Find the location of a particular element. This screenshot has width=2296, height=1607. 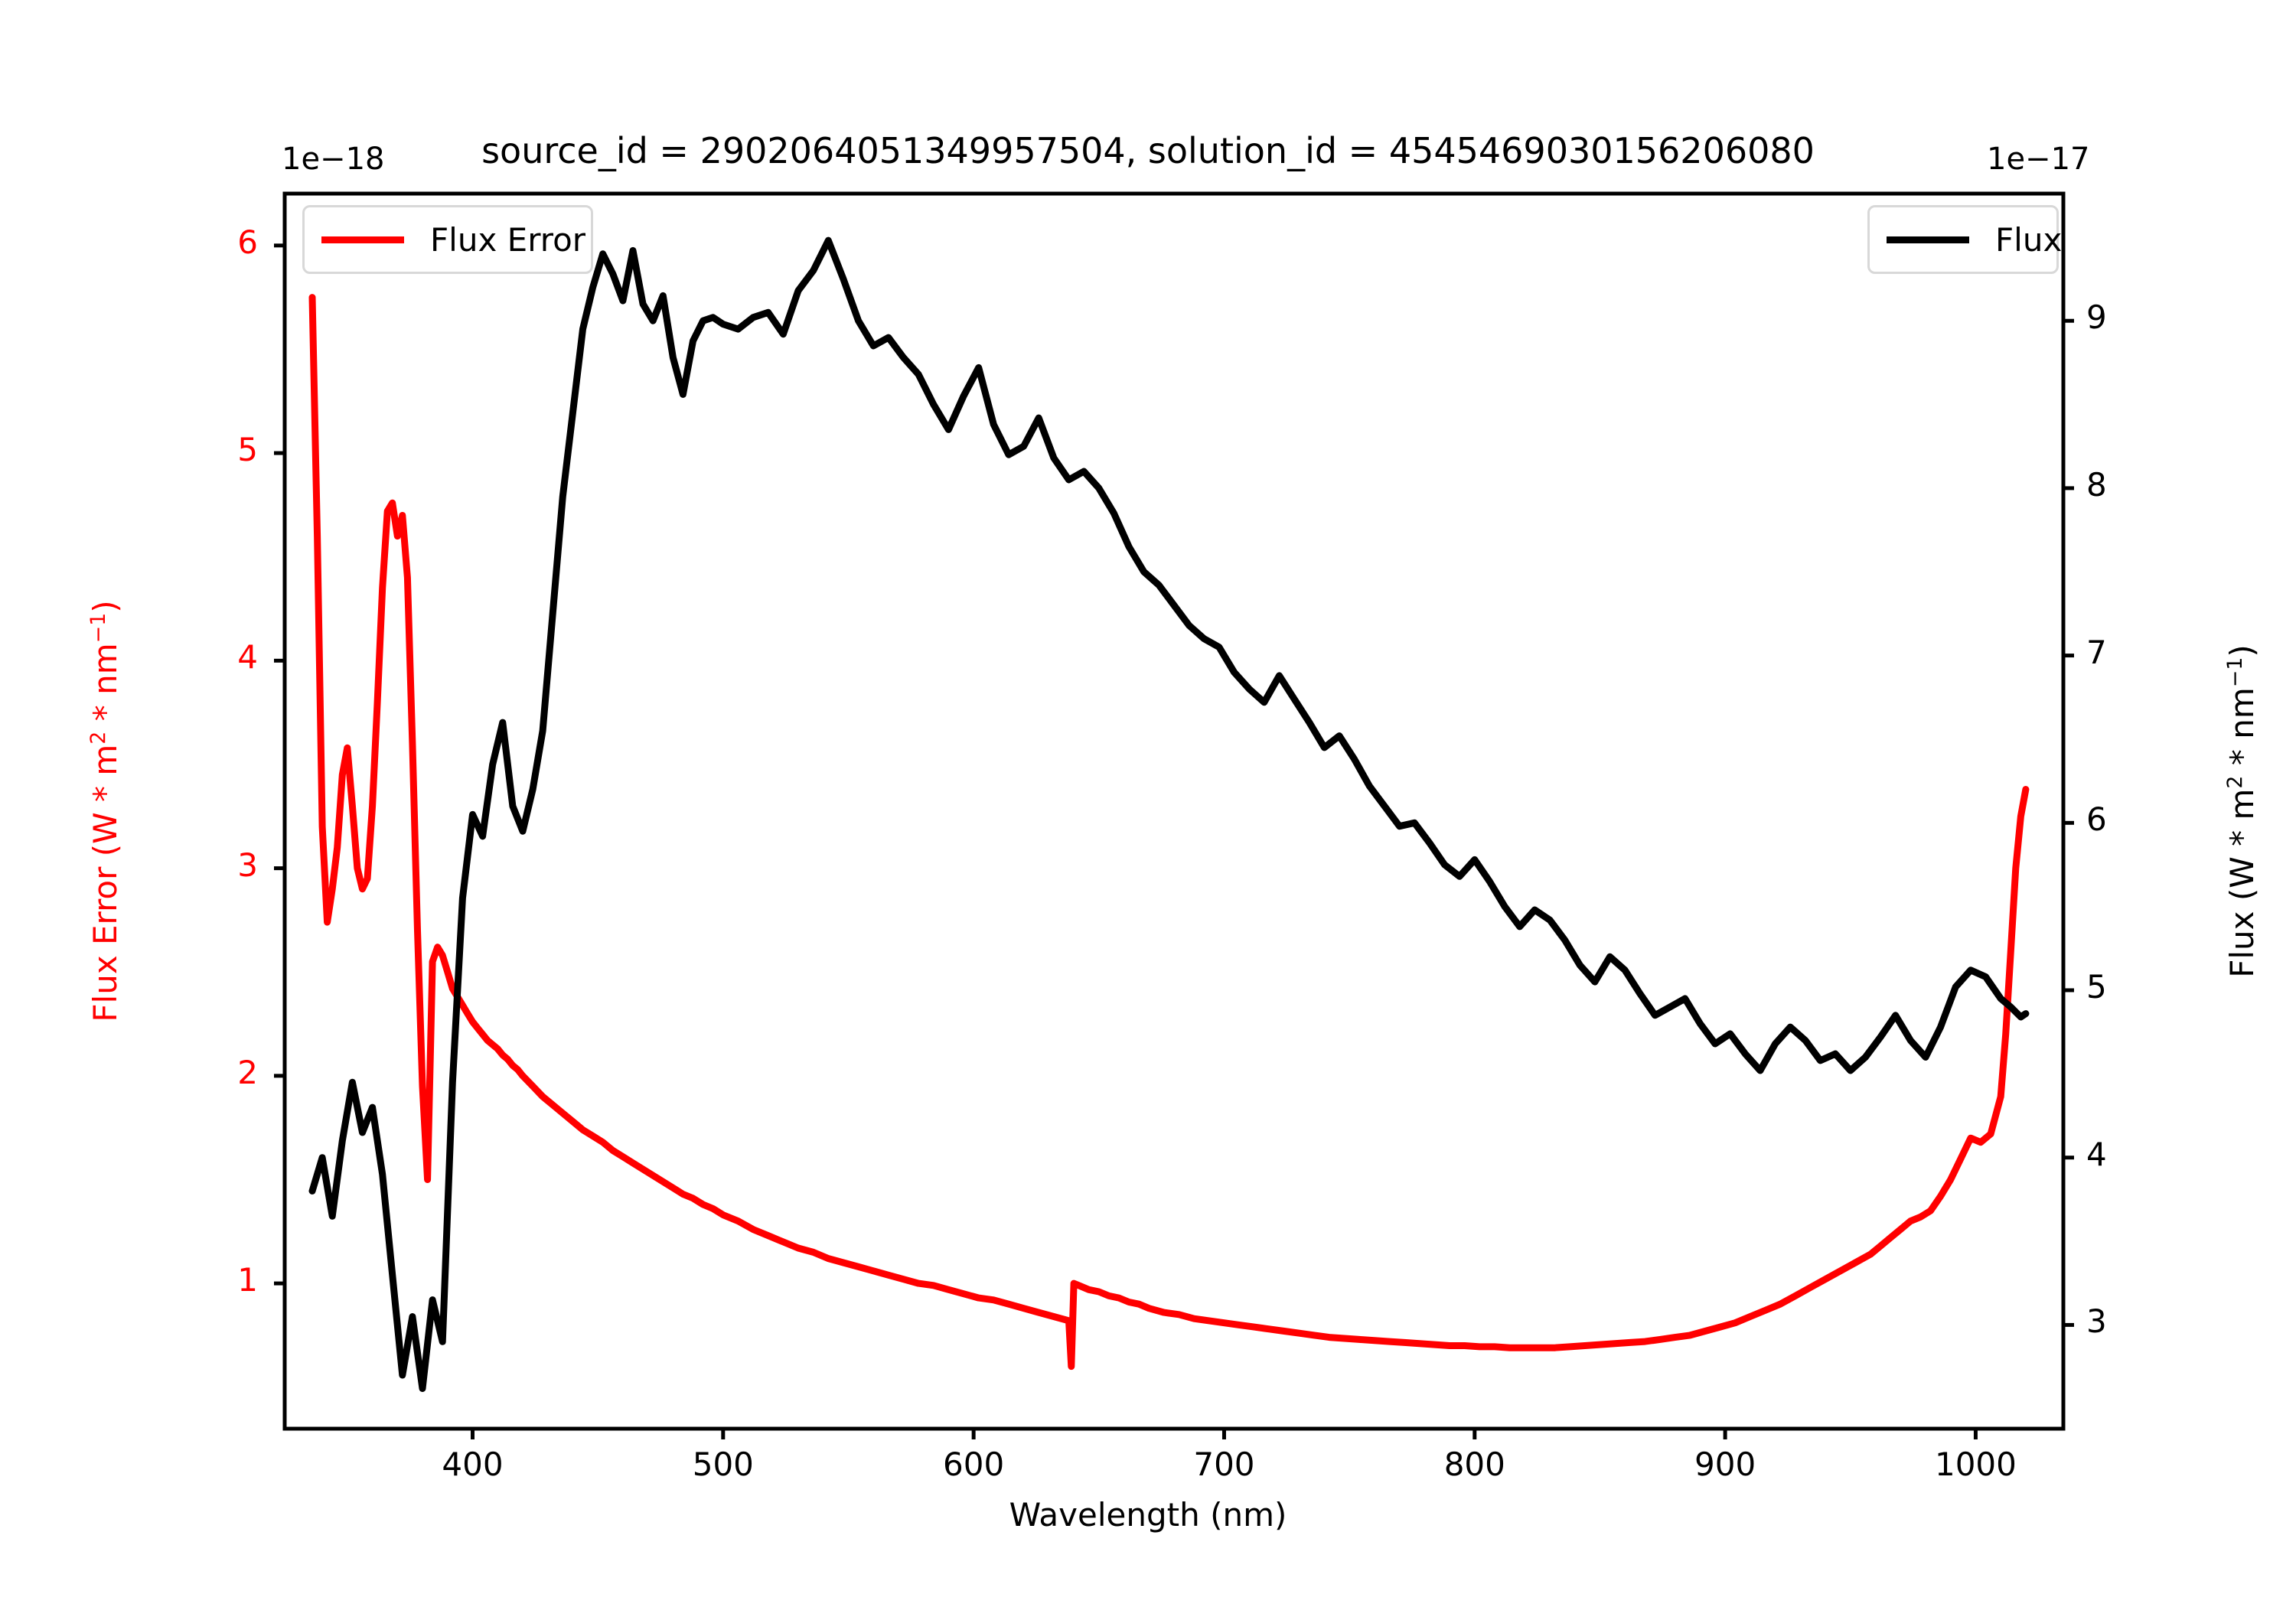

legend-flux: Flux is located at coordinates (1965, 239).